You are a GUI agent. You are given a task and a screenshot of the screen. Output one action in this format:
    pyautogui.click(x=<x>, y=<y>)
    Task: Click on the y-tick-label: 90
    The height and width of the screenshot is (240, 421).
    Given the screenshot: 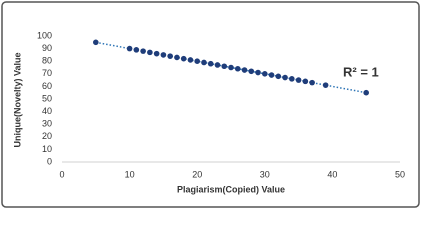 What is the action you would take?
    pyautogui.click(x=47, y=48)
    